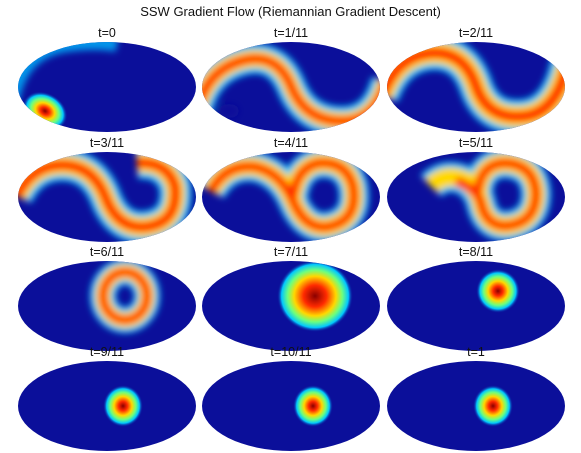  What do you see at coordinates (107, 33) in the screenshot?
I see `panel-label: t=0` at bounding box center [107, 33].